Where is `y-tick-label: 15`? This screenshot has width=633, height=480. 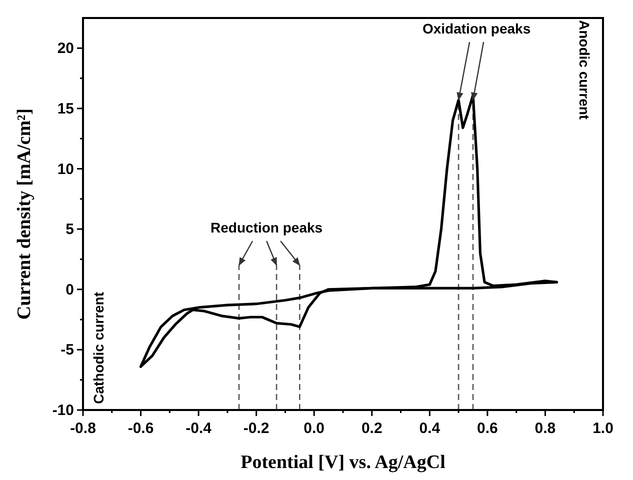
y-tick-label: 15 is located at coordinates (65, 109).